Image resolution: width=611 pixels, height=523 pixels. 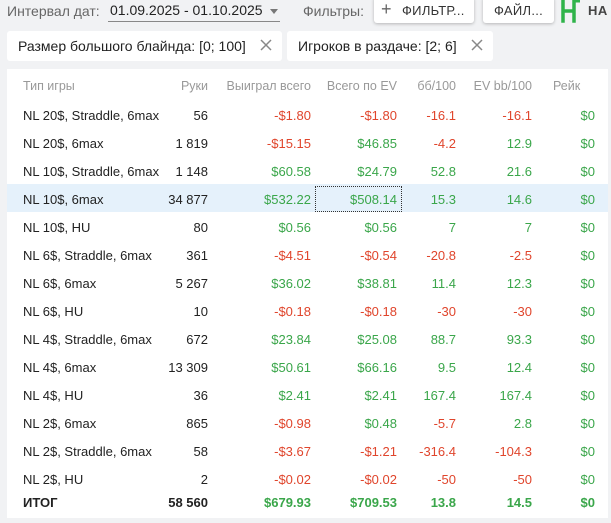 What do you see at coordinates (380, 395) in the screenshot?
I see `ev-total-cell: $2.41` at bounding box center [380, 395].